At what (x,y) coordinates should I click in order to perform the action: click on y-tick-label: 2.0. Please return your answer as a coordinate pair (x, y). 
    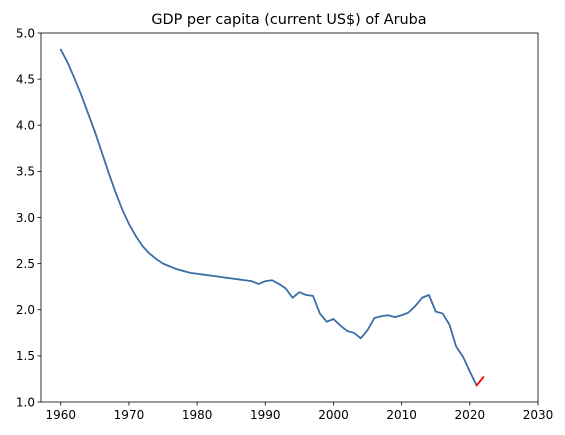
    Looking at the image, I should click on (25, 310).